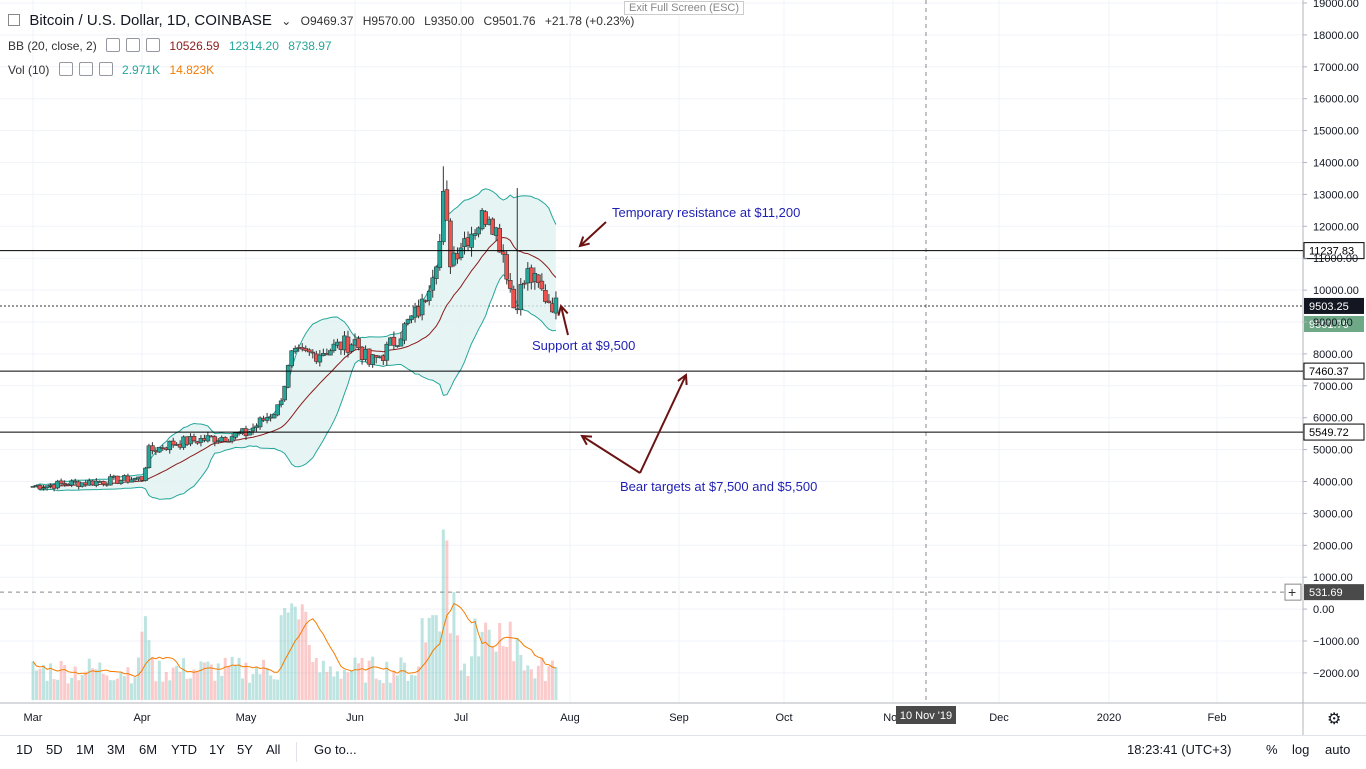 This screenshot has height=769, width=1366. Describe the element at coordinates (29, 70) in the screenshot. I see `vol-label: Vol (10)` at that location.